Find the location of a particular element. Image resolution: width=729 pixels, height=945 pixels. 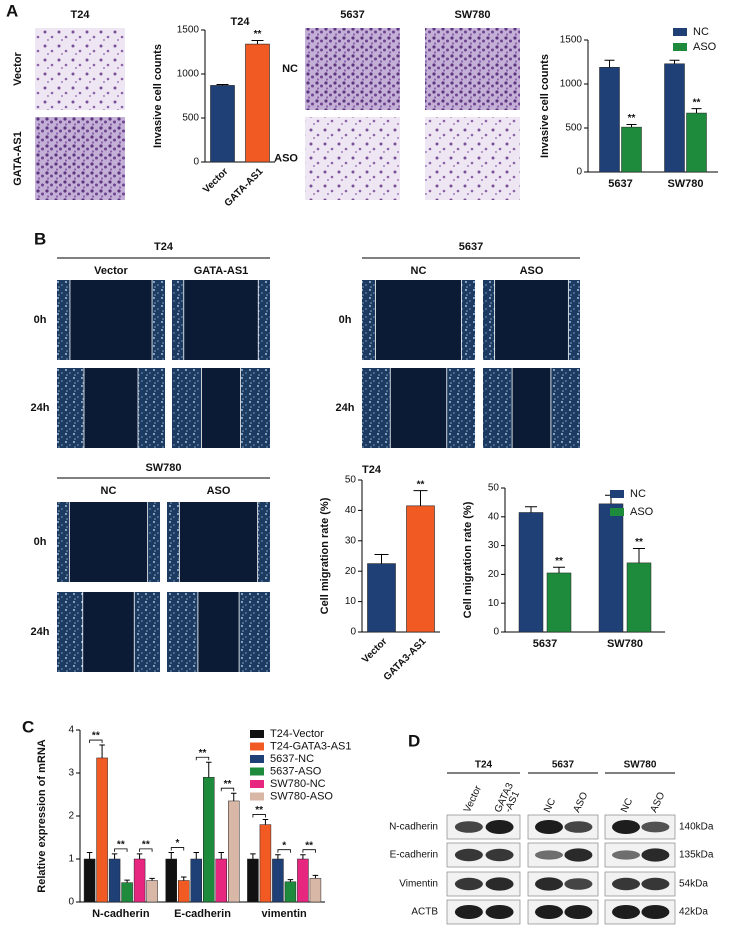

y-tick-label: 40 is located at coordinates (494, 516).